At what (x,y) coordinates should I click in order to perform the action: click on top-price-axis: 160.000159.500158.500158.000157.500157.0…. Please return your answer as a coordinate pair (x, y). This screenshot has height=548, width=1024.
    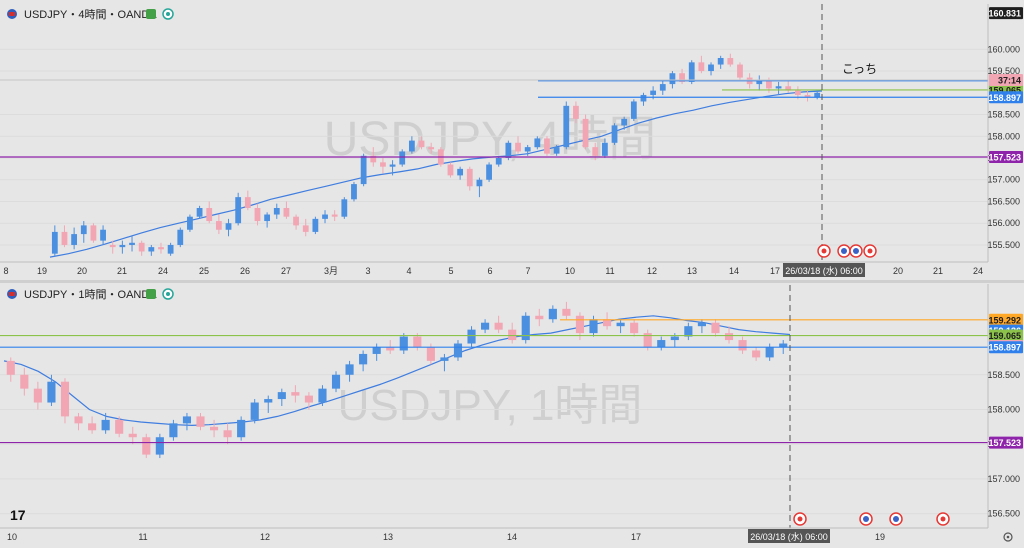
    Looking at the image, I should click on (1005, 133).